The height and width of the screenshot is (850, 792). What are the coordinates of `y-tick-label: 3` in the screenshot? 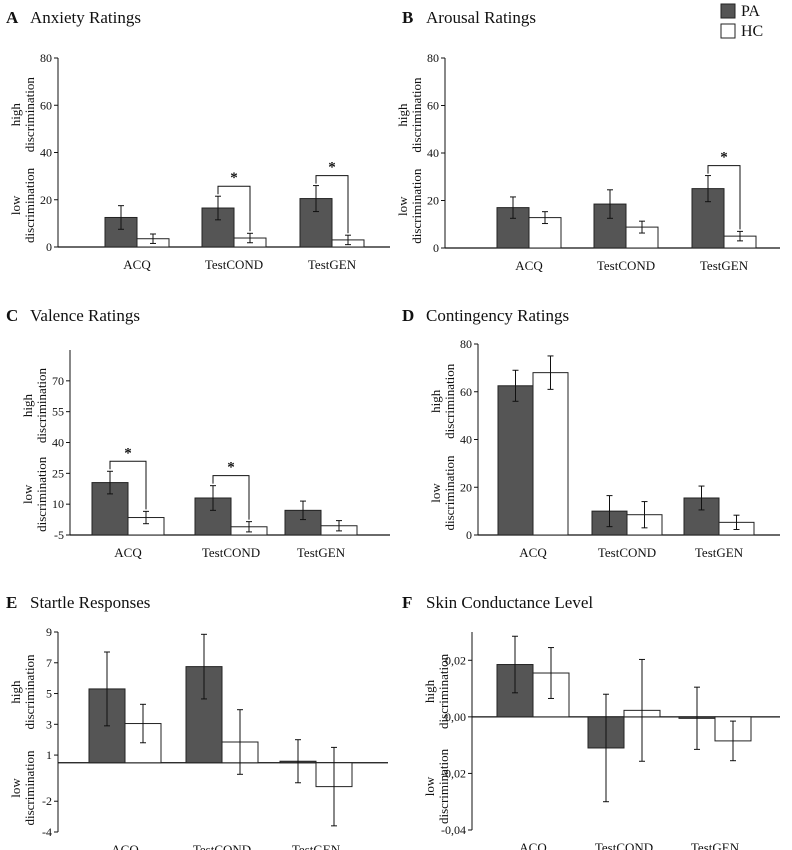 It's located at (49, 724).